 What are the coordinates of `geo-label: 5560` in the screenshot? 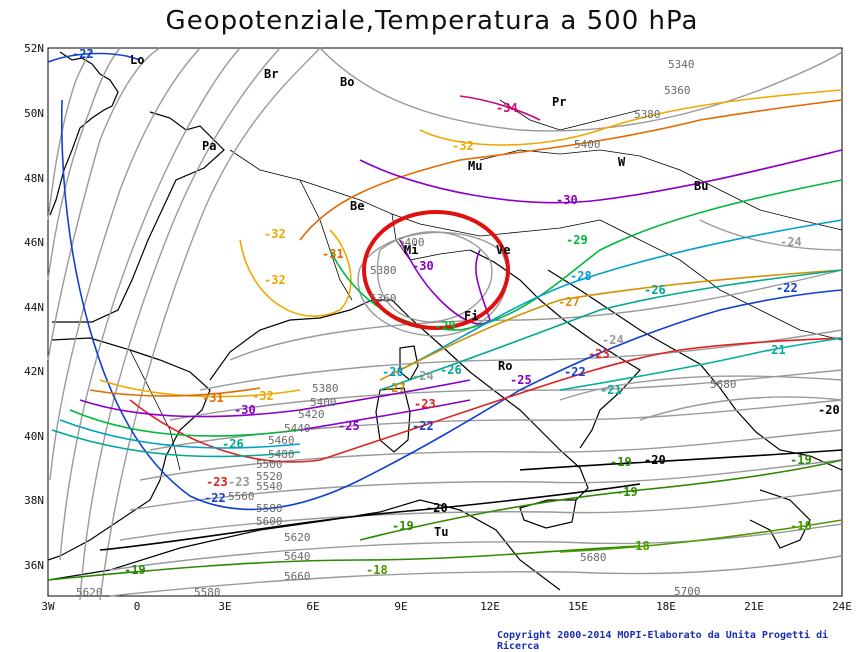 It's located at (241, 496).